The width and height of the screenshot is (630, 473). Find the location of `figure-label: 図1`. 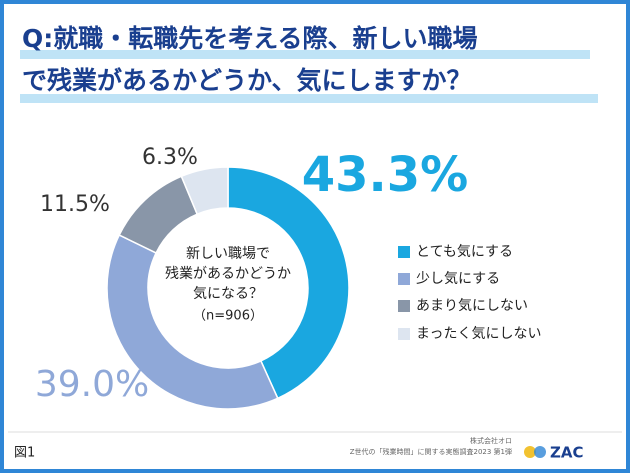

figure-label: 図1 is located at coordinates (24, 453).